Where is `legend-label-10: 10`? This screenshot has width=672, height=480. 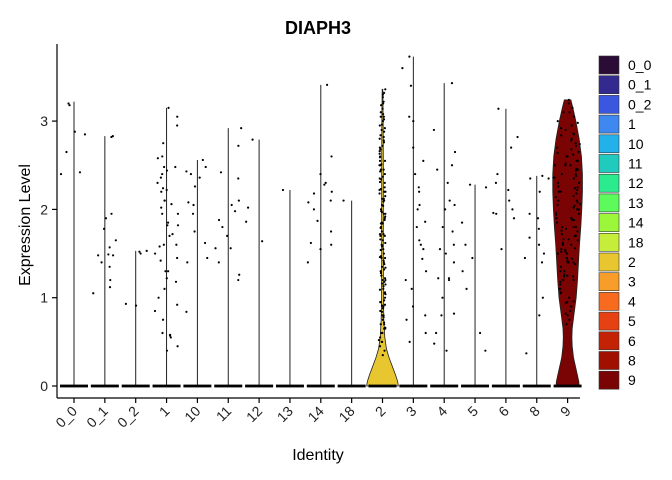 legend-label-10: 10 is located at coordinates (636, 144).